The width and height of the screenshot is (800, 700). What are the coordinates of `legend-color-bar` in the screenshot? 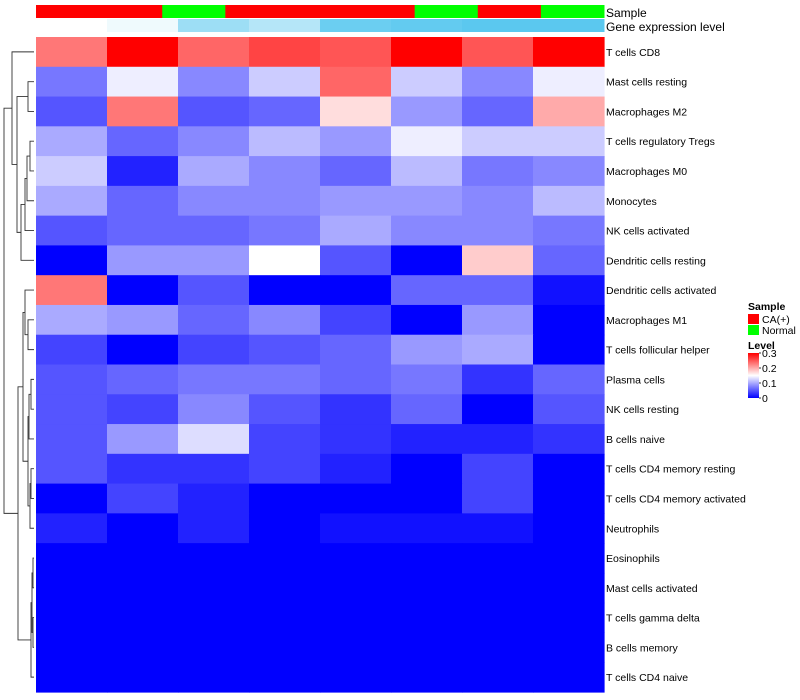 It's located at (753, 375).